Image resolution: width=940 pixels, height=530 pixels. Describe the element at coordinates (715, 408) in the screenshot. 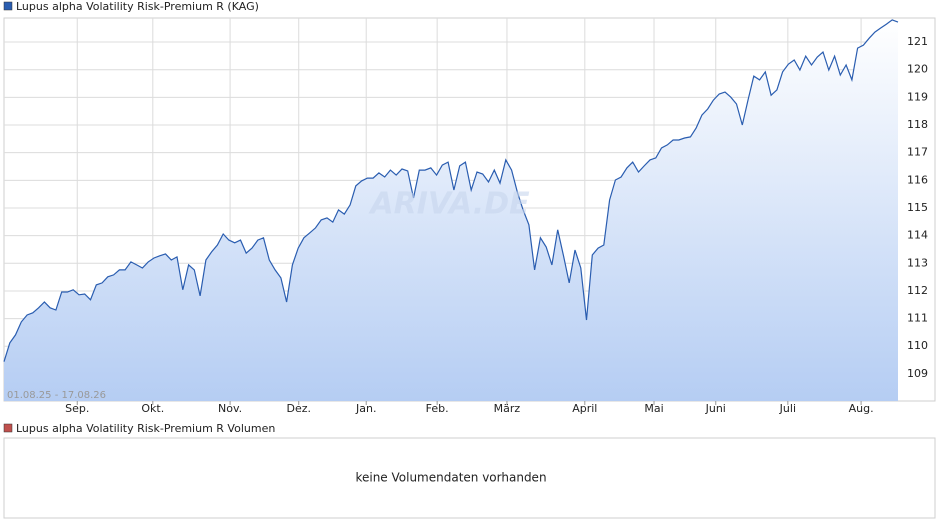

I see `x-tick-label: Juni` at that location.